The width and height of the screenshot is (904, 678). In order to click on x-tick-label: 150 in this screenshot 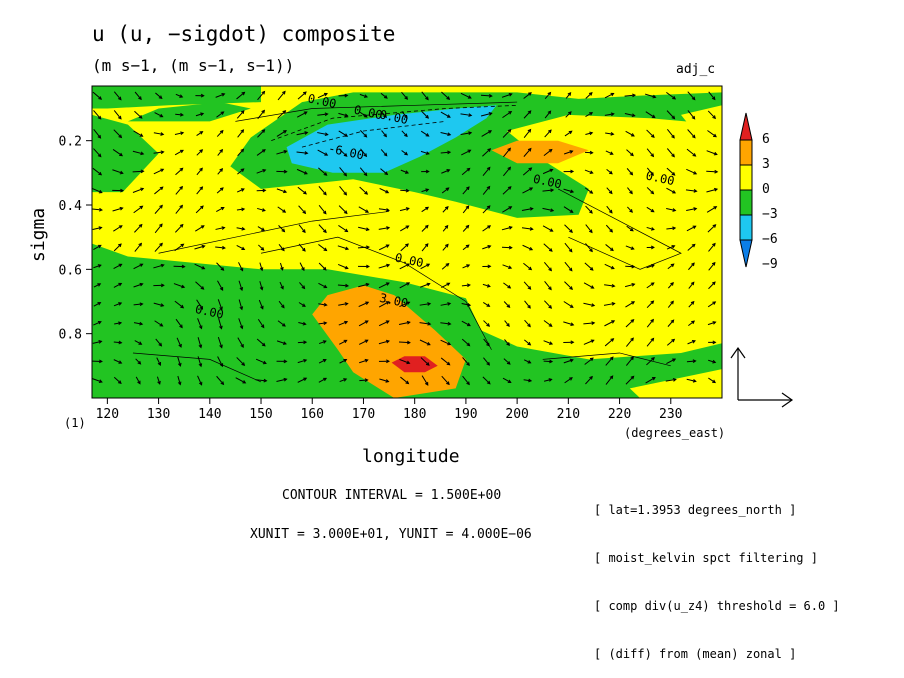, I will do `click(260, 414)`.